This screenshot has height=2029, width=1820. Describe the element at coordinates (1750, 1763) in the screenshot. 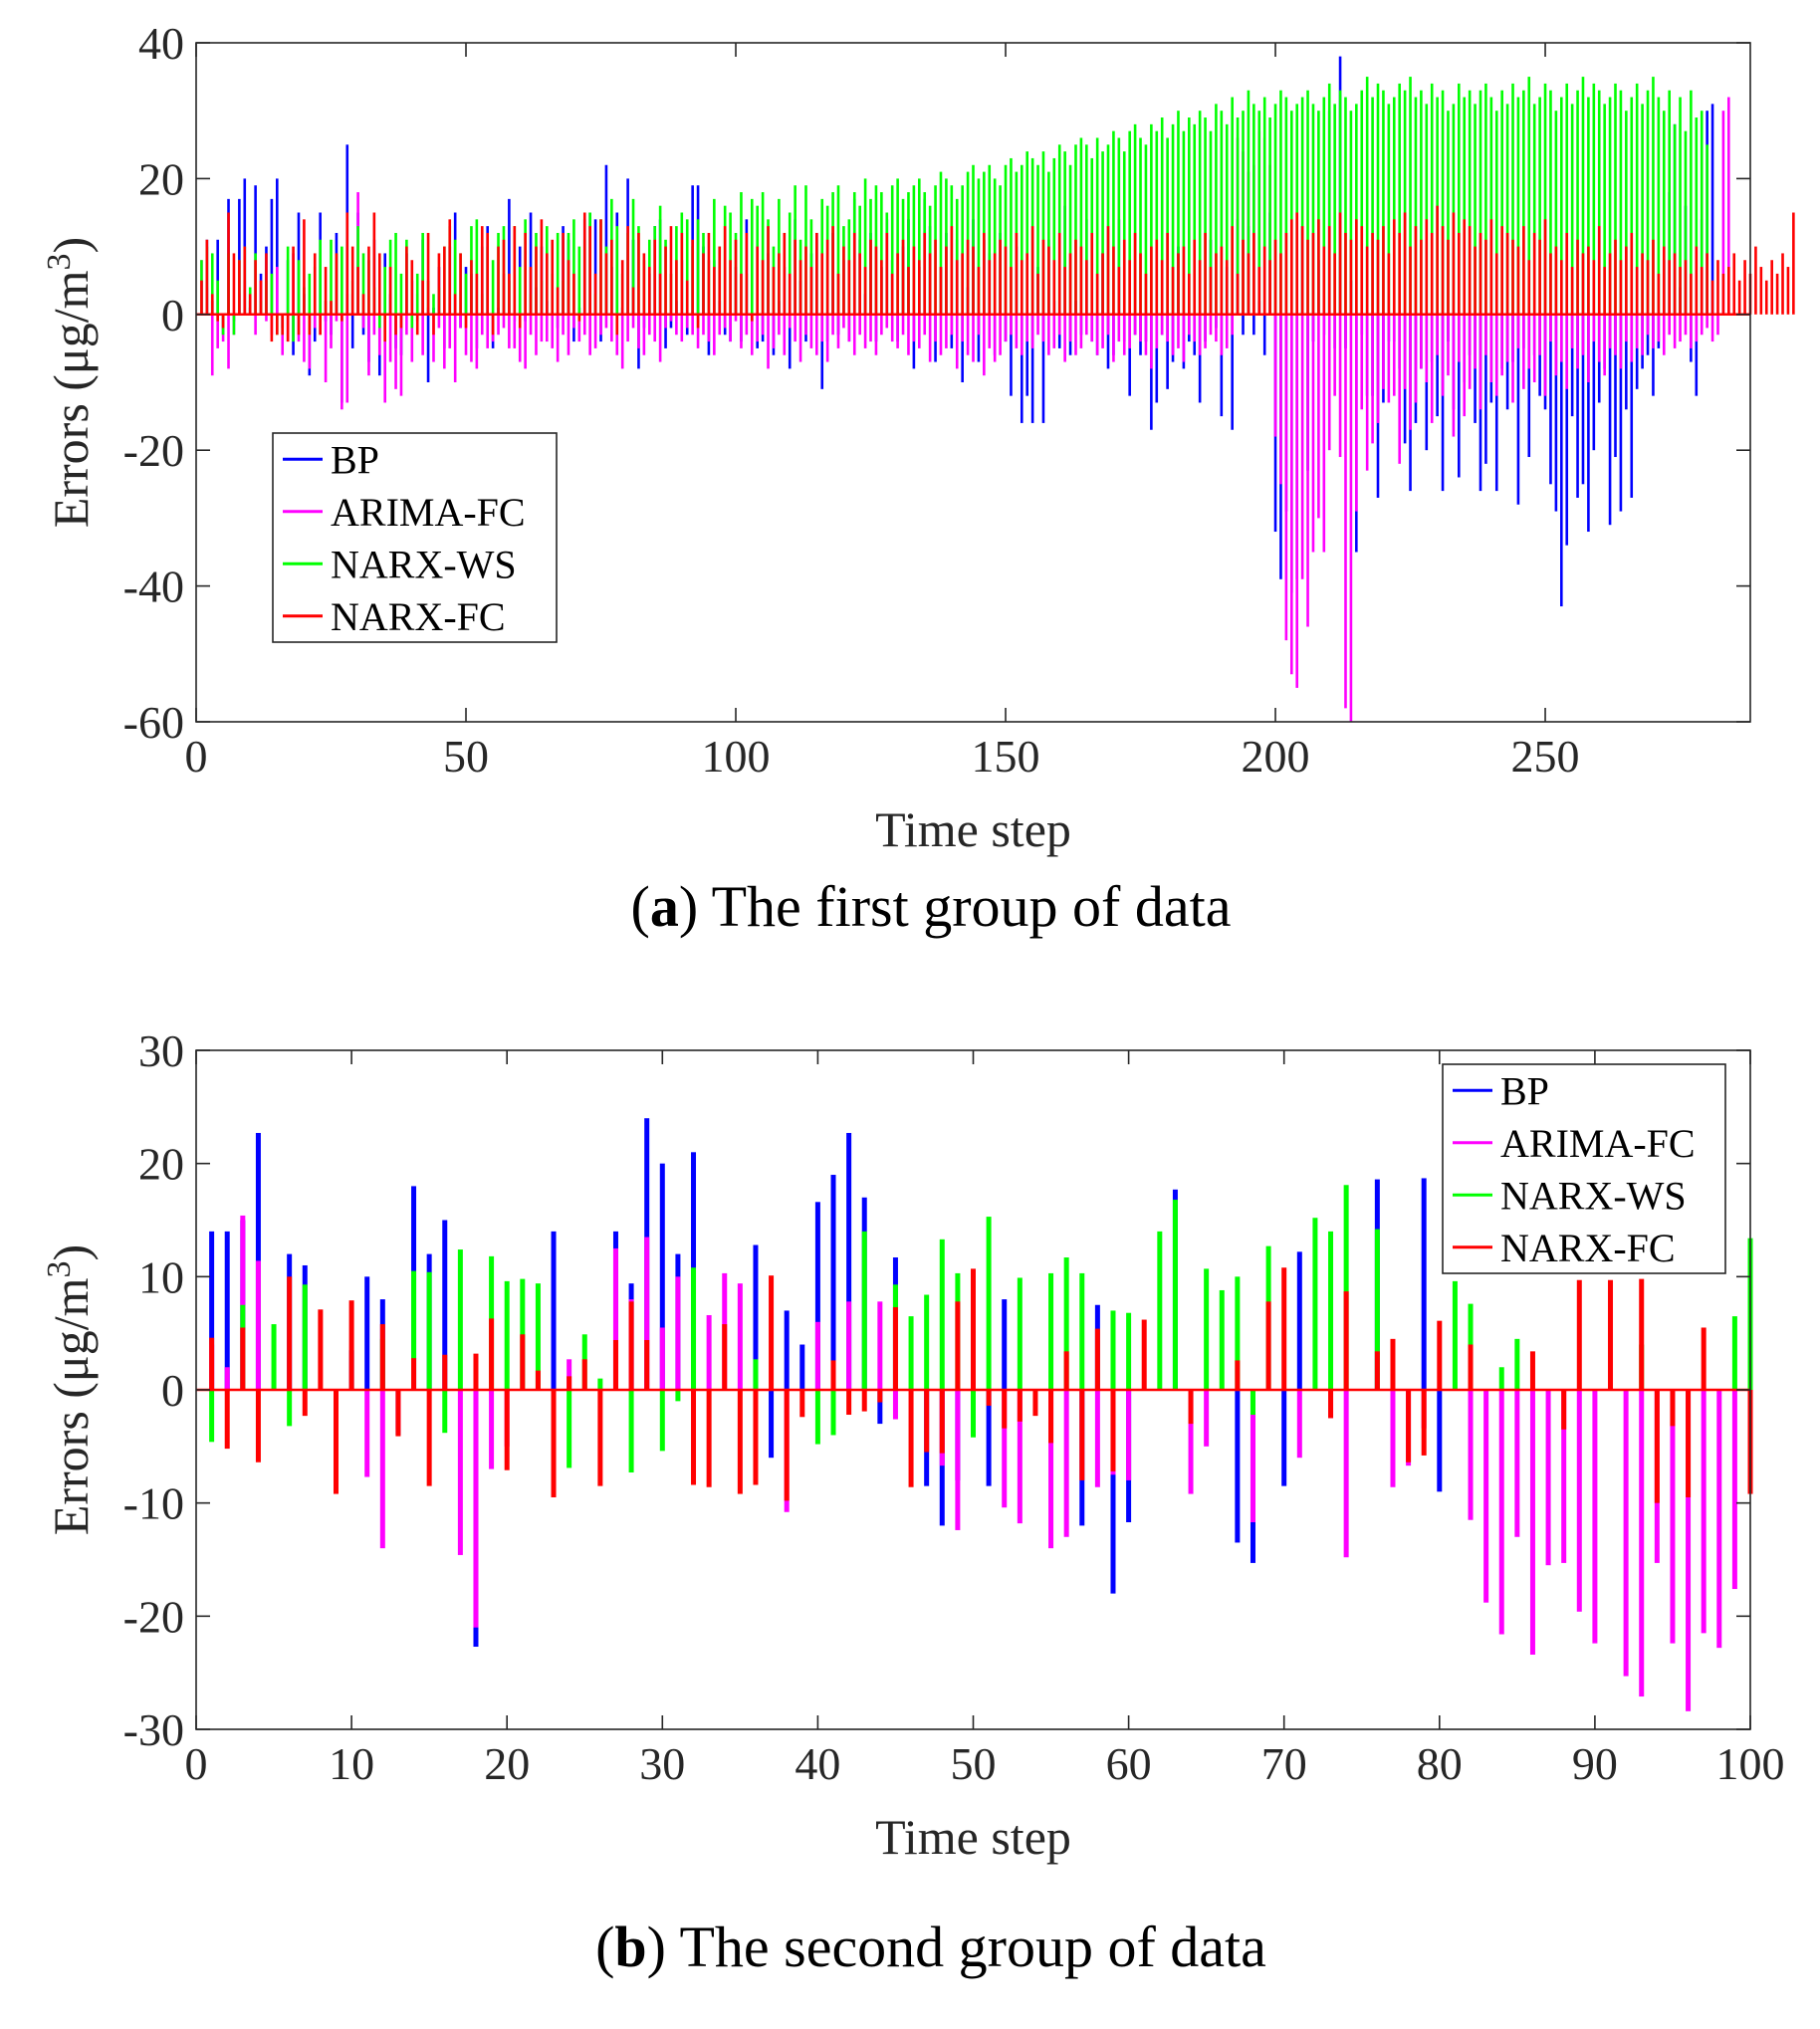

I see `panel-b-x-tick-label-100: 100` at that location.